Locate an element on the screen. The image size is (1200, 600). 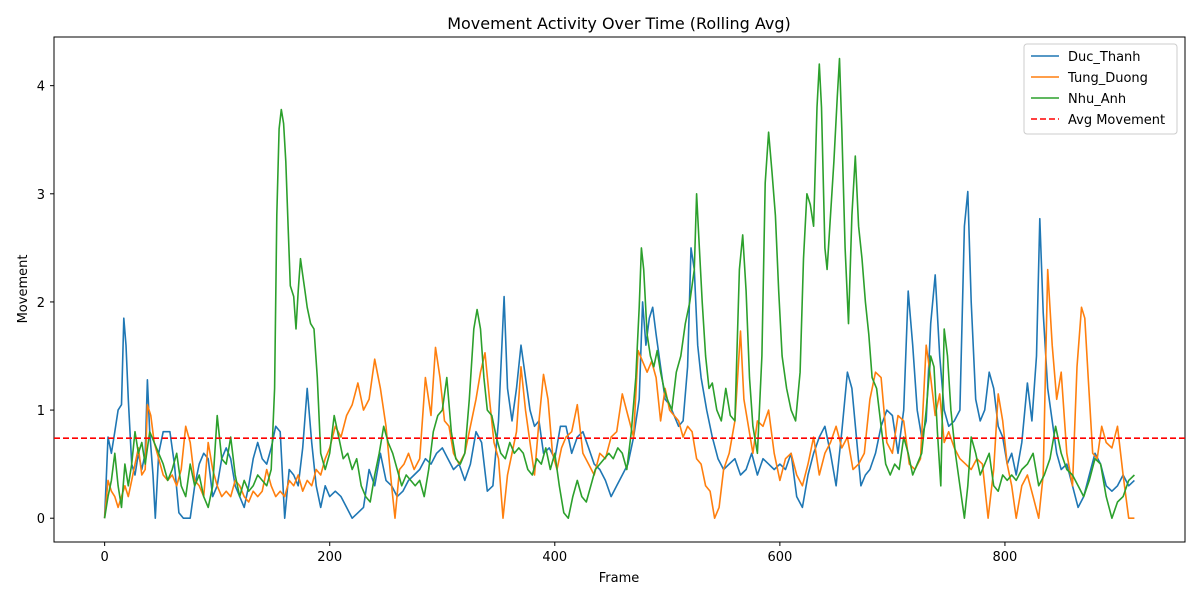
legend-box is located at coordinates (1100, 89).